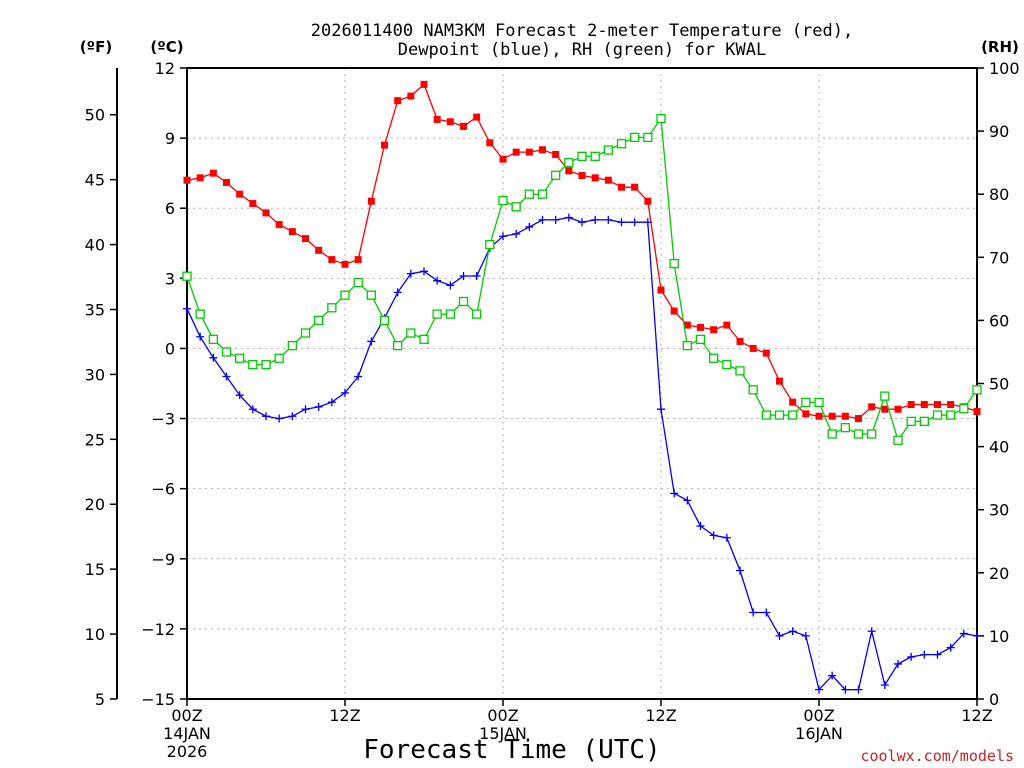  I want to click on x-tick-date-label: 16JAN, so click(819, 733).